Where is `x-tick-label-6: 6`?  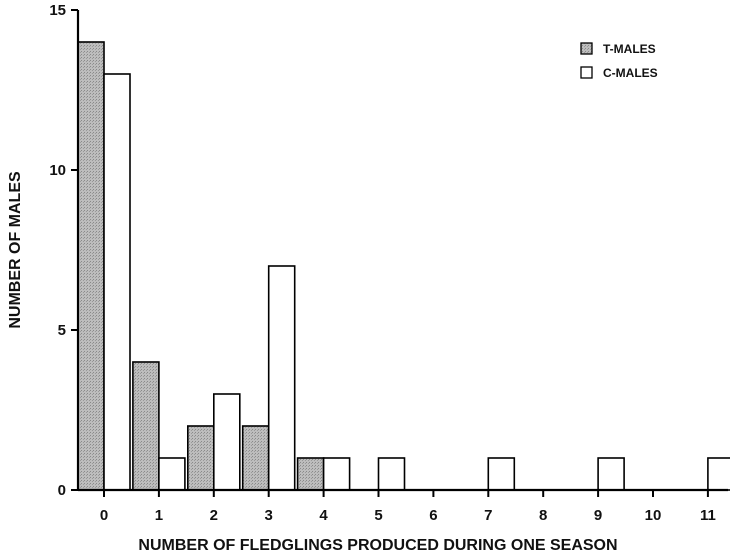 x-tick-label-6: 6 is located at coordinates (433, 515).